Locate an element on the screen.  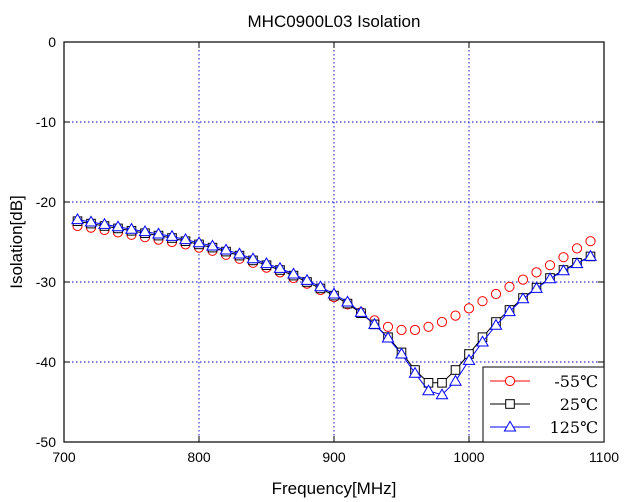
y-axis-label: Isolation[dB] is located at coordinates (16, 242).